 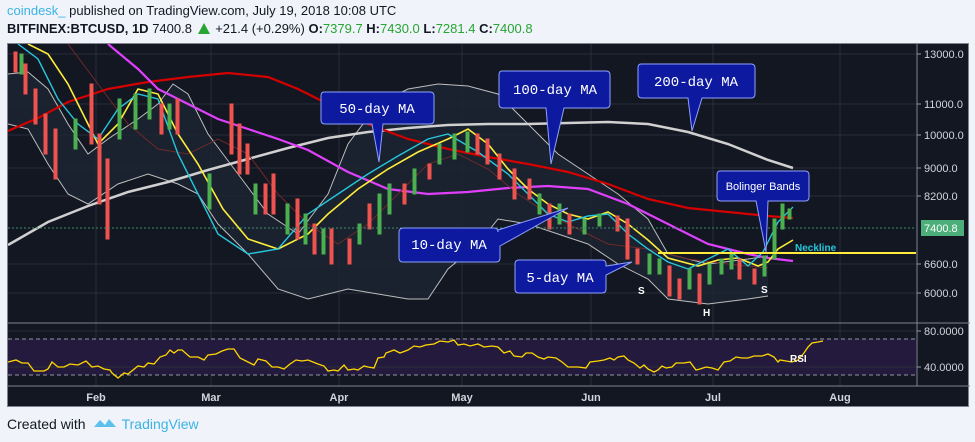 I want to click on low-value: 7281.4, so click(x=455, y=28).